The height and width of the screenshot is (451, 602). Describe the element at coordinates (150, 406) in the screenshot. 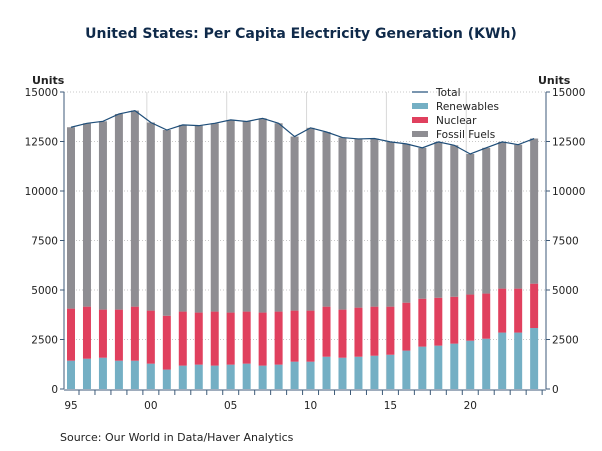

I see `x-tick-label: 00` at that location.